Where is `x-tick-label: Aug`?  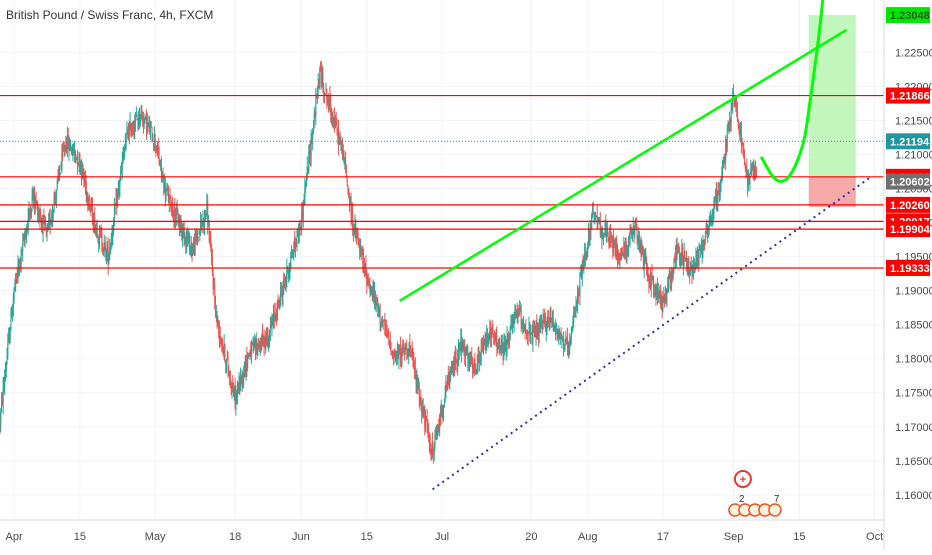
x-tick-label: Aug is located at coordinates (588, 537).